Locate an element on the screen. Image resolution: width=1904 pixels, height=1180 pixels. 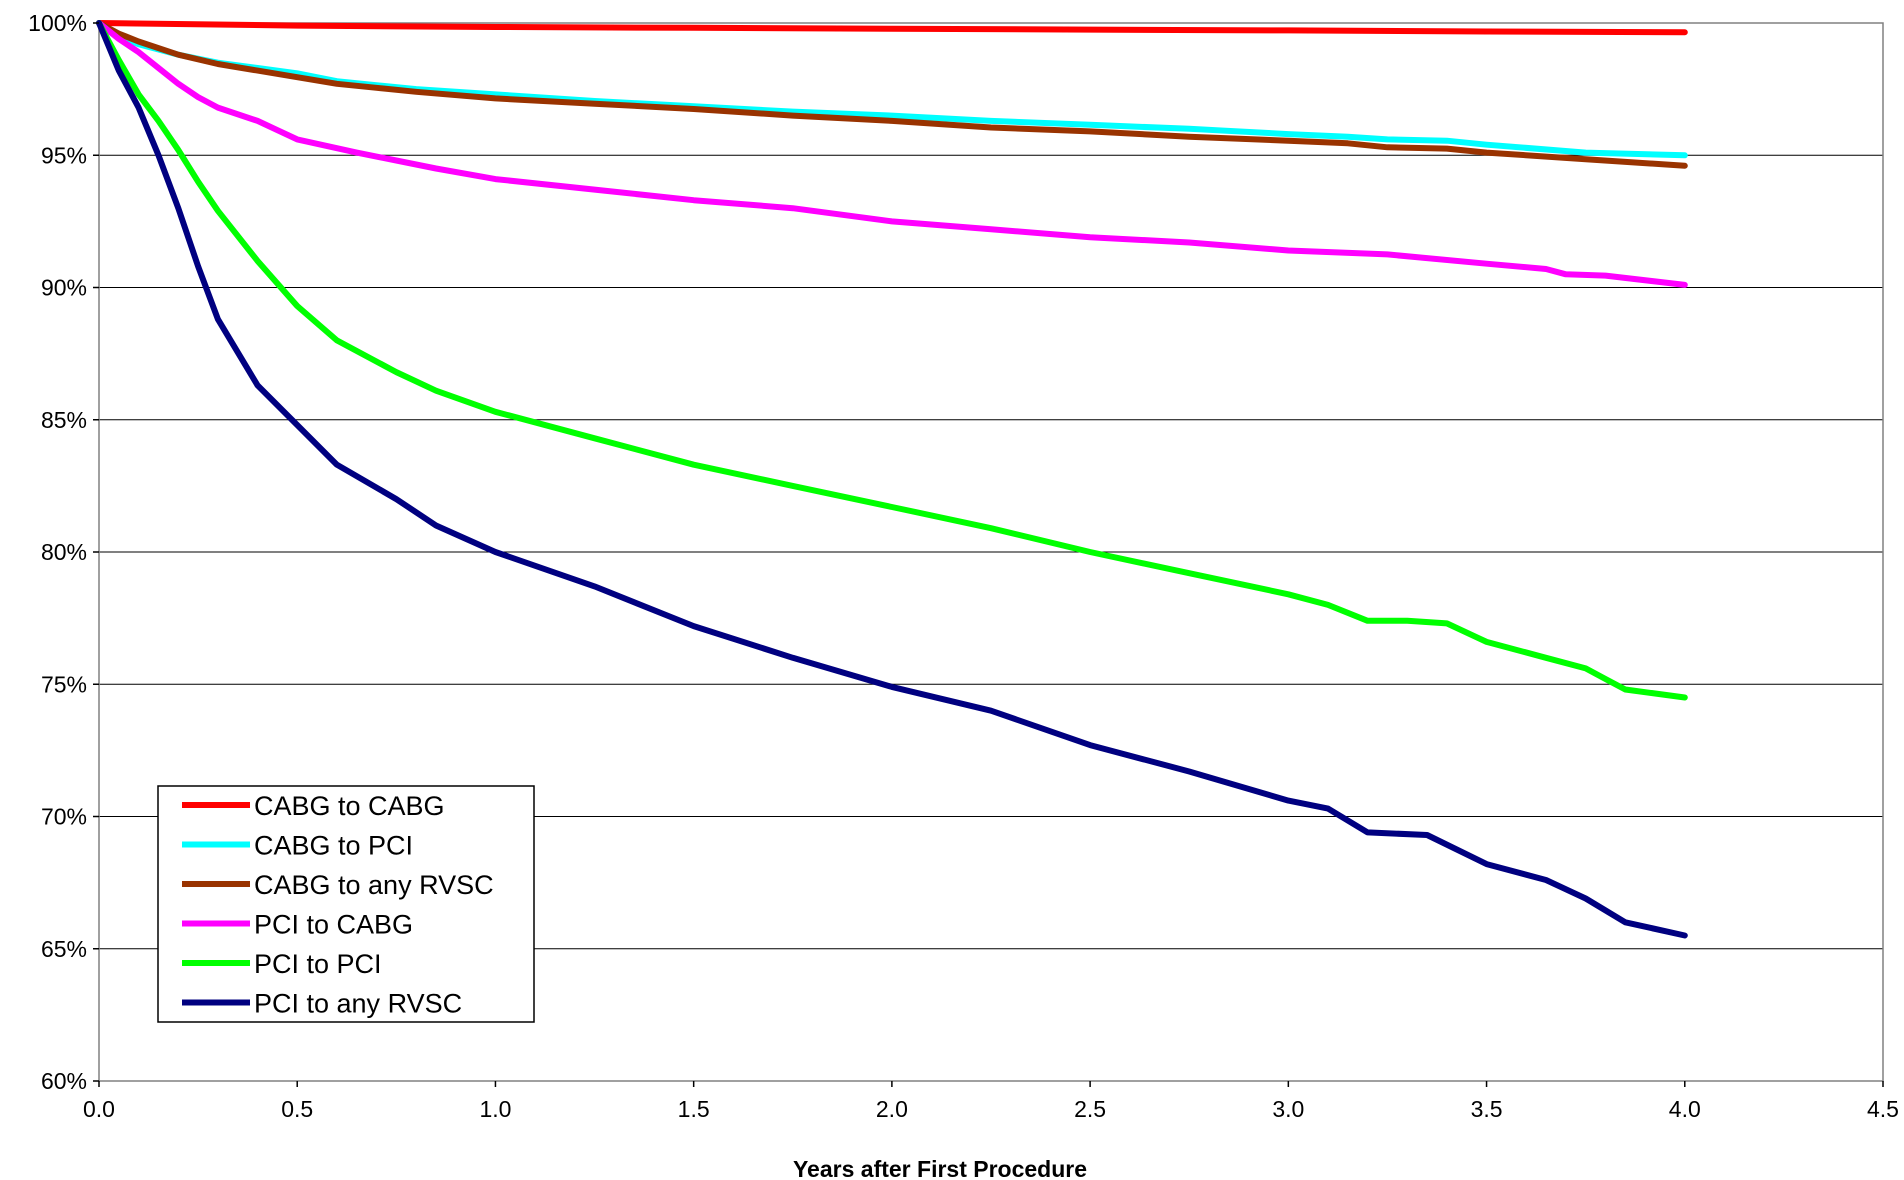
legend-label-5: PCI to any RVSC is located at coordinates (358, 1004).